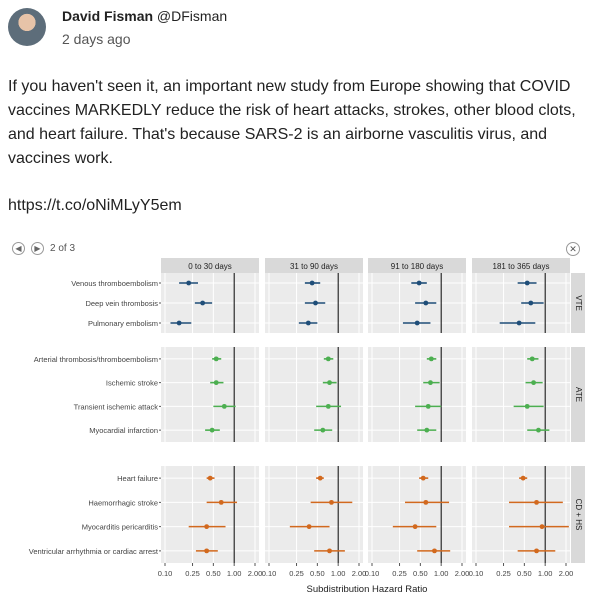 The height and width of the screenshot is (612, 591). I want to click on author-name: David Fisman, so click(108, 16).